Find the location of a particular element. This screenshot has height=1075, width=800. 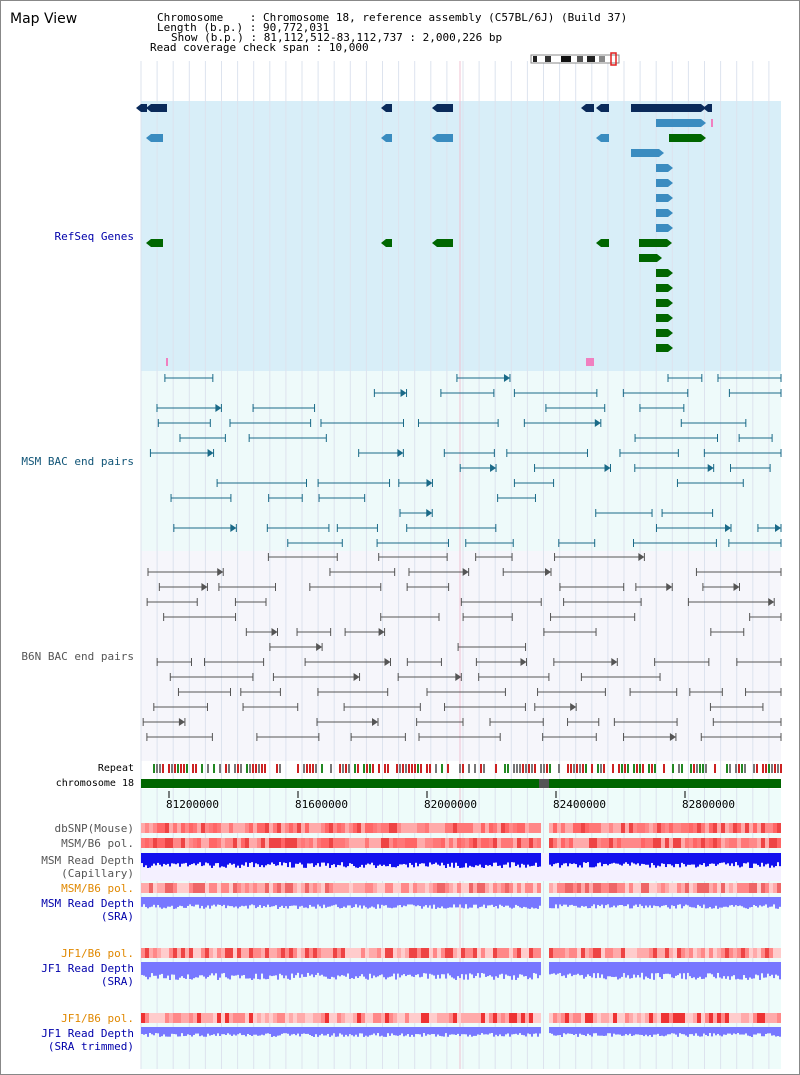

track-label-b6n-bac: B6N BAC end pairs is located at coordinates (77, 656).